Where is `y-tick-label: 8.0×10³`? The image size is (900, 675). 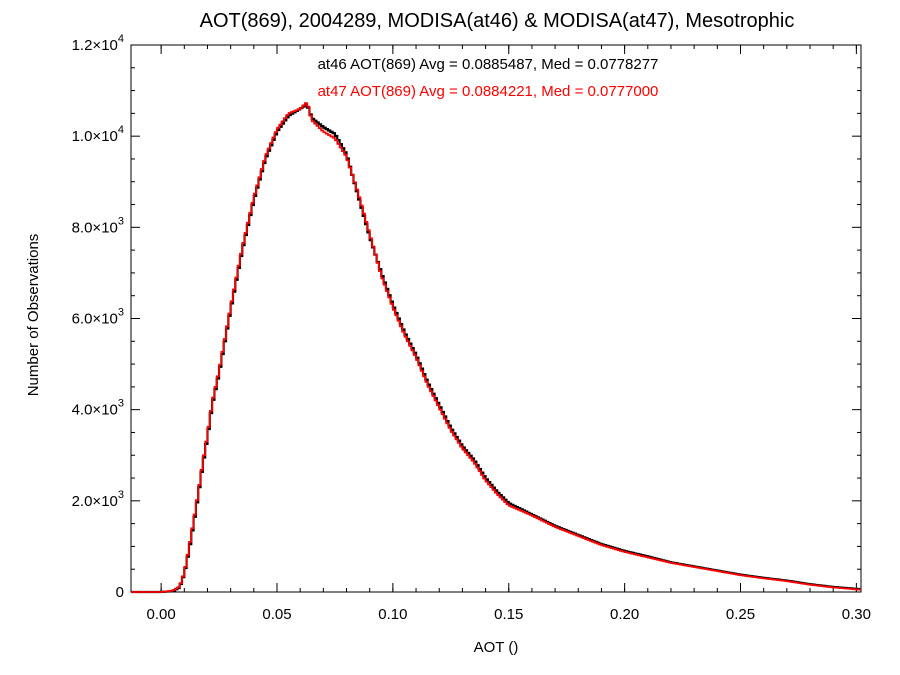 y-tick-label: 8.0×10³ is located at coordinates (98, 225).